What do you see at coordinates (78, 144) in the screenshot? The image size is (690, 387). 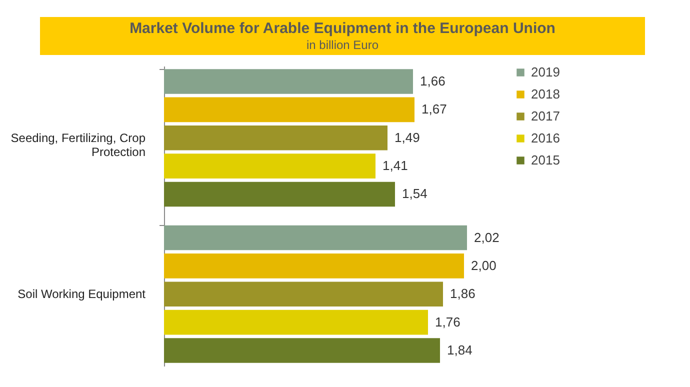 I see `y-tick-label: Seeding, Fertilizing, Crop Protection` at bounding box center [78, 144].